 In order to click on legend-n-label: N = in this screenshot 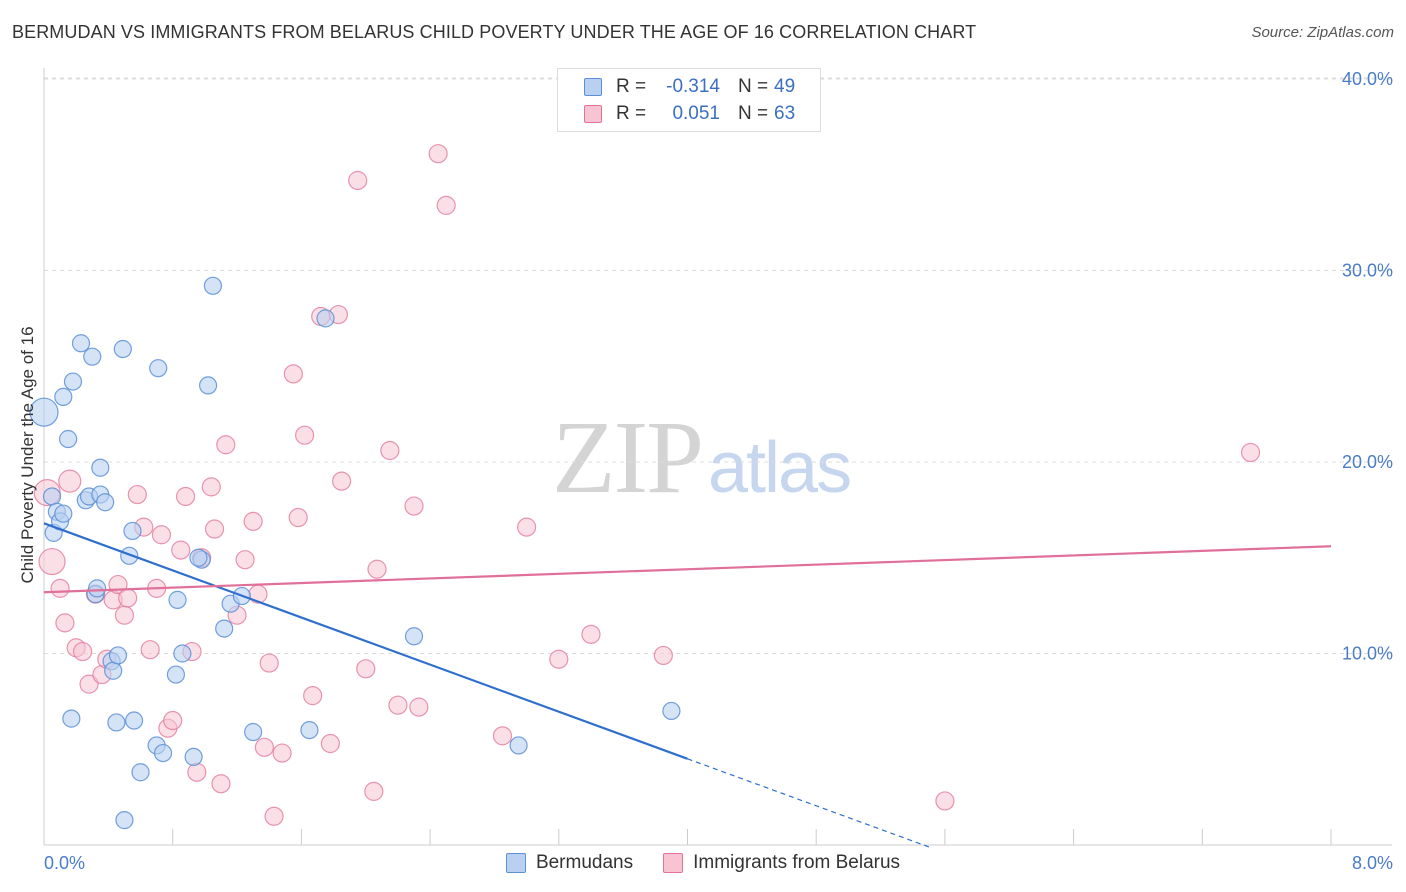, I will do `click(753, 86)`.